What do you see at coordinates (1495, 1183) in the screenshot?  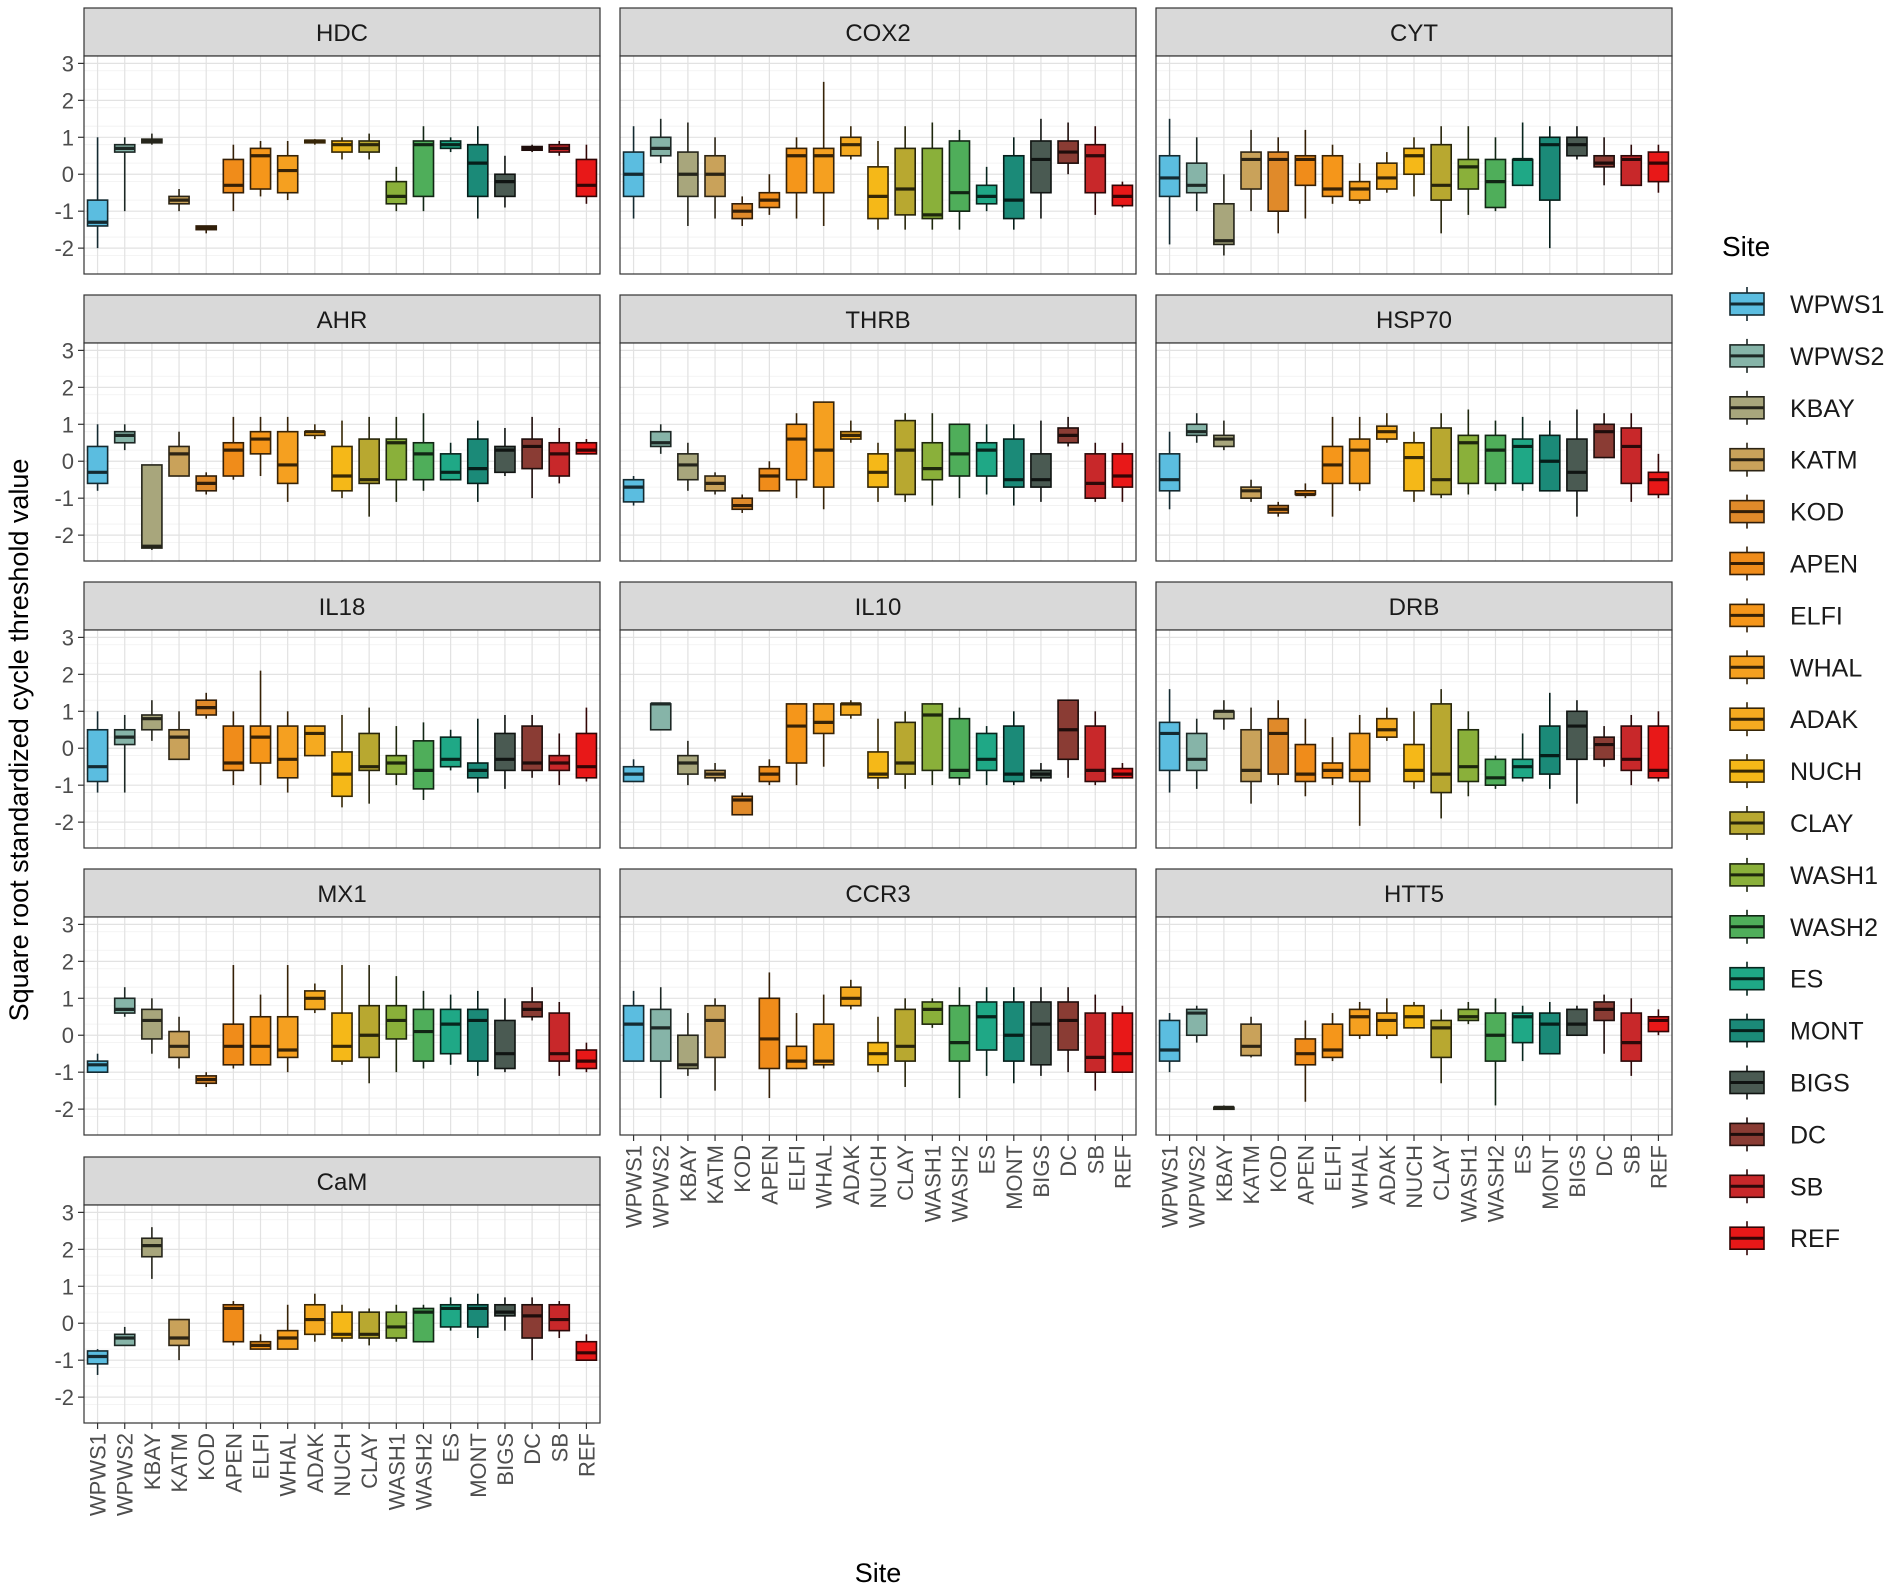 I see `x-tick-label: WASH2` at bounding box center [1495, 1183].